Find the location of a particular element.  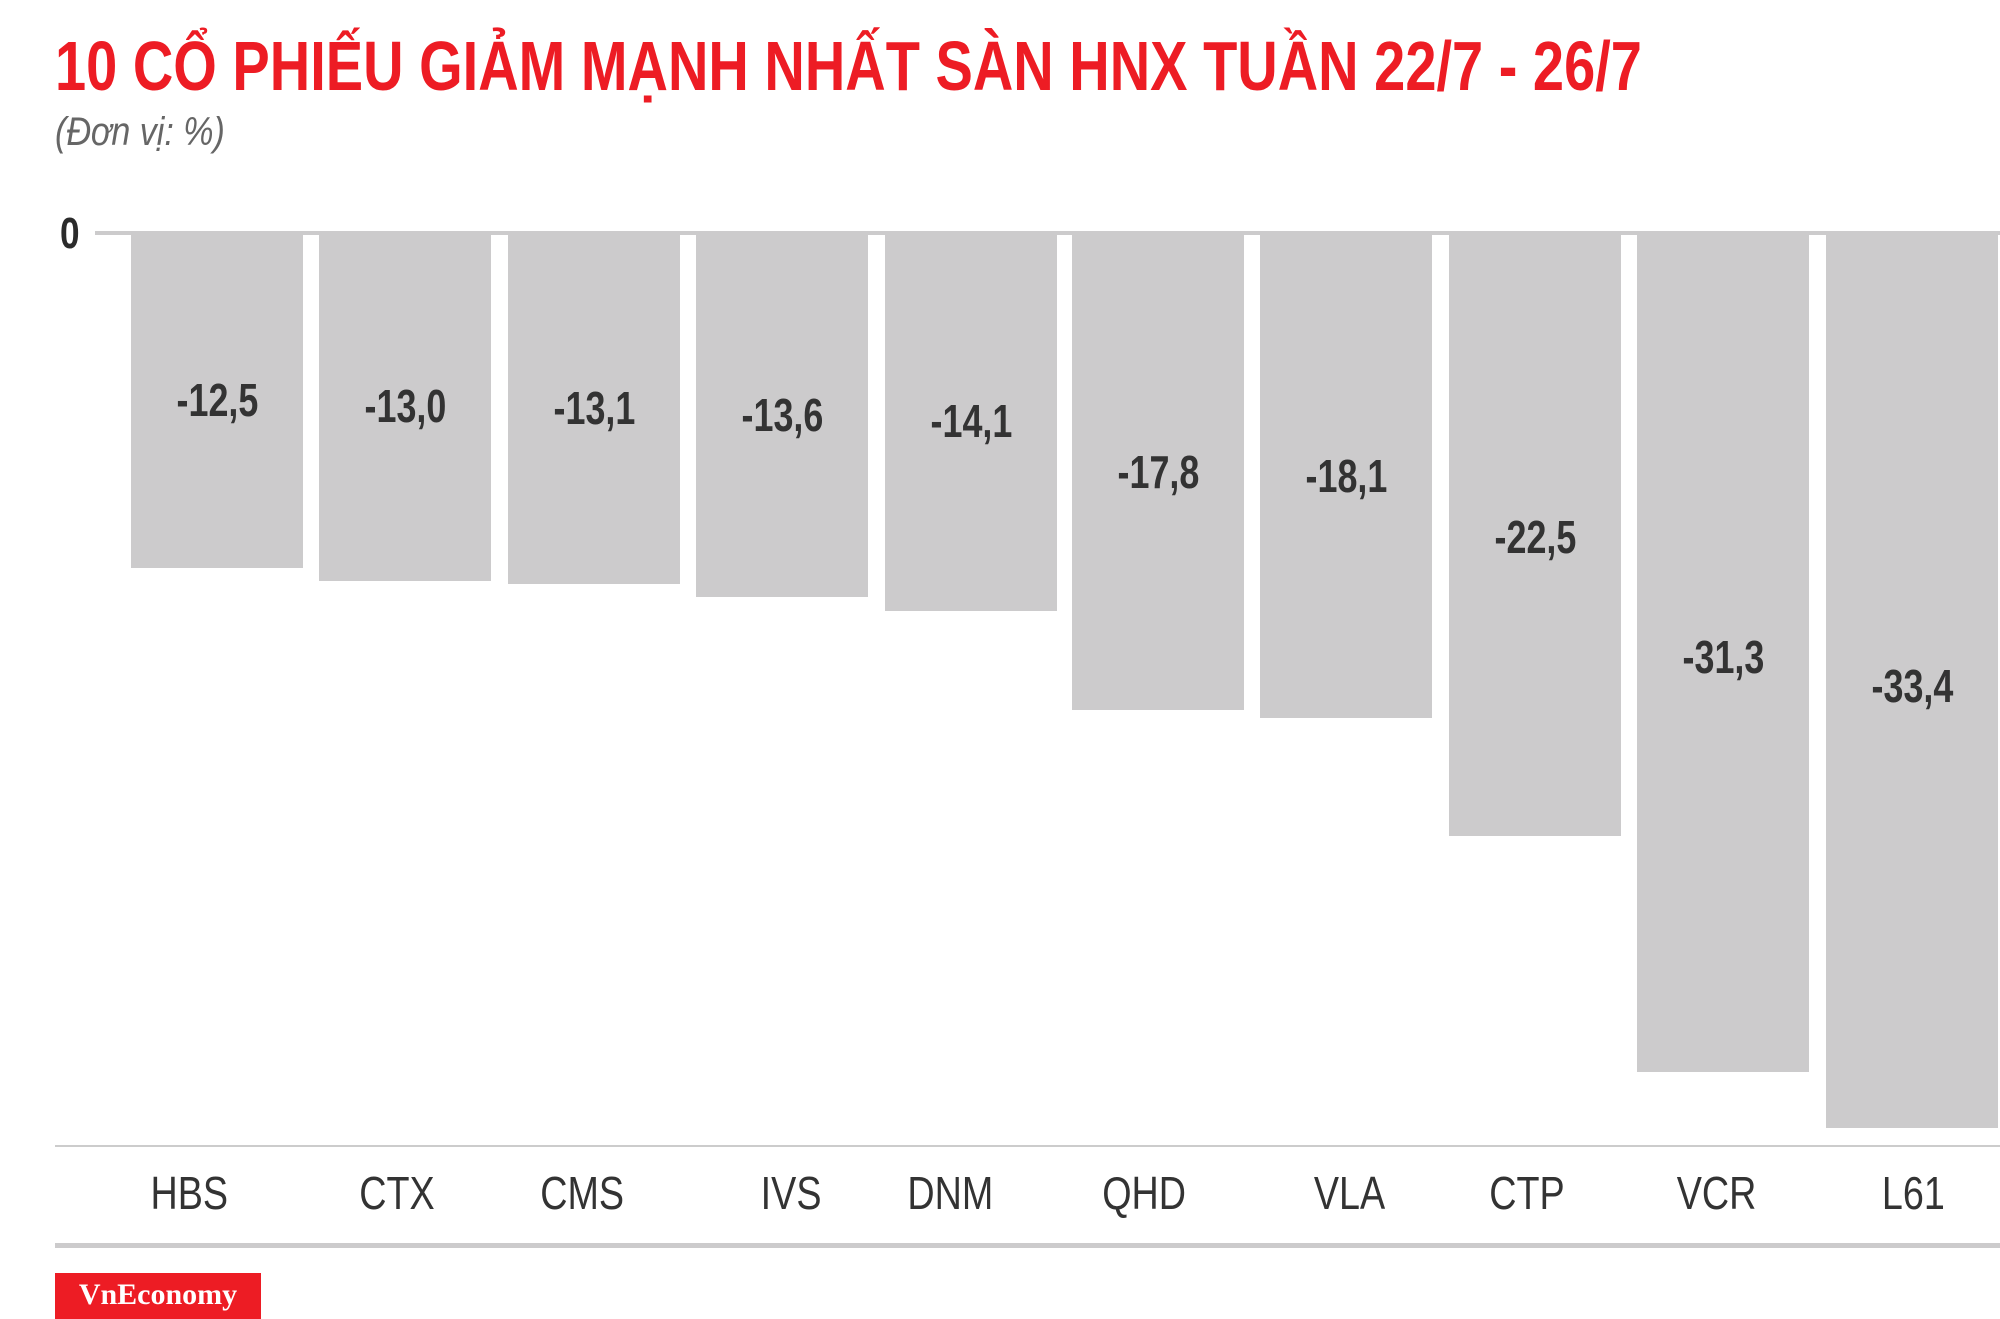

x-axis-label-text: VCR is located at coordinates (1717, 1193).